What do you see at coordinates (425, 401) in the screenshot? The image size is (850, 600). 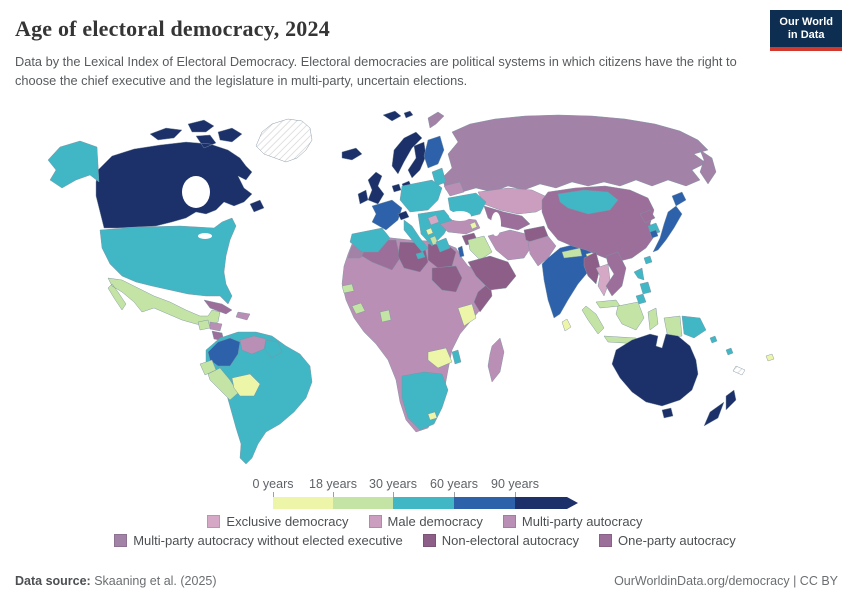 I see `country-southern-africa` at bounding box center [425, 401].